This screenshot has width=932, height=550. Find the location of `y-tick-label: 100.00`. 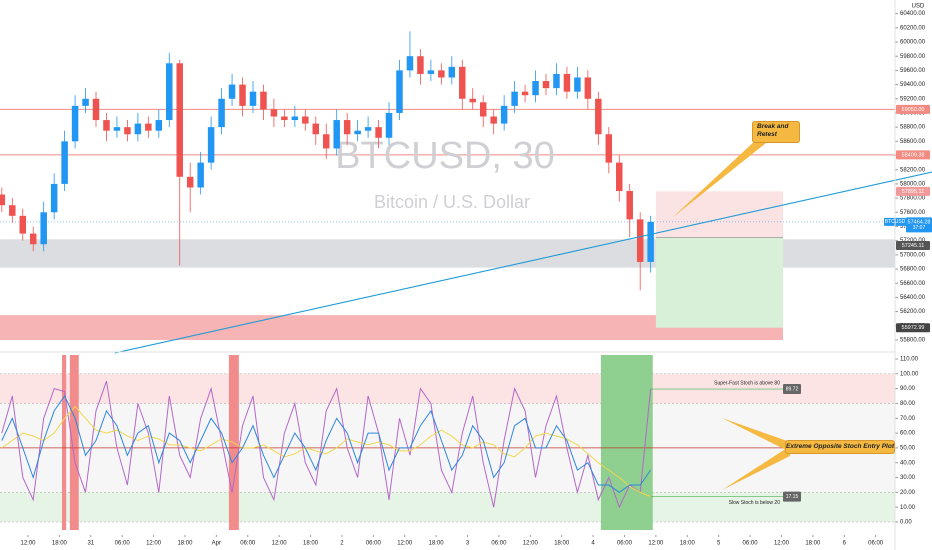

y-tick-label: 100.00 is located at coordinates (909, 374).